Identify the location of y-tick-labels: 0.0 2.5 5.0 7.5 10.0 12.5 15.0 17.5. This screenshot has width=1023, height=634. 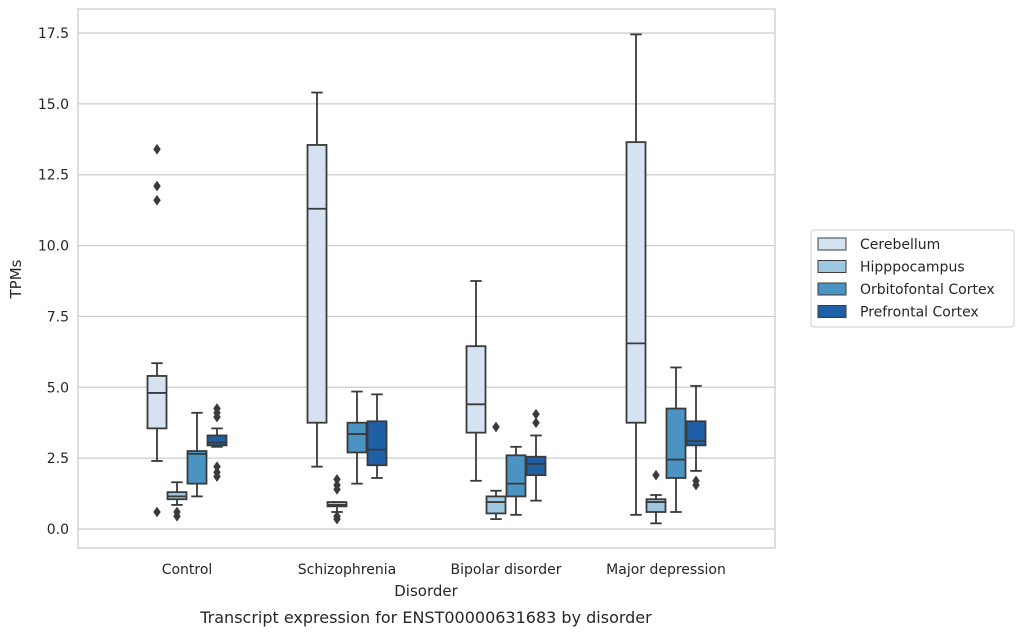
(53, 282).